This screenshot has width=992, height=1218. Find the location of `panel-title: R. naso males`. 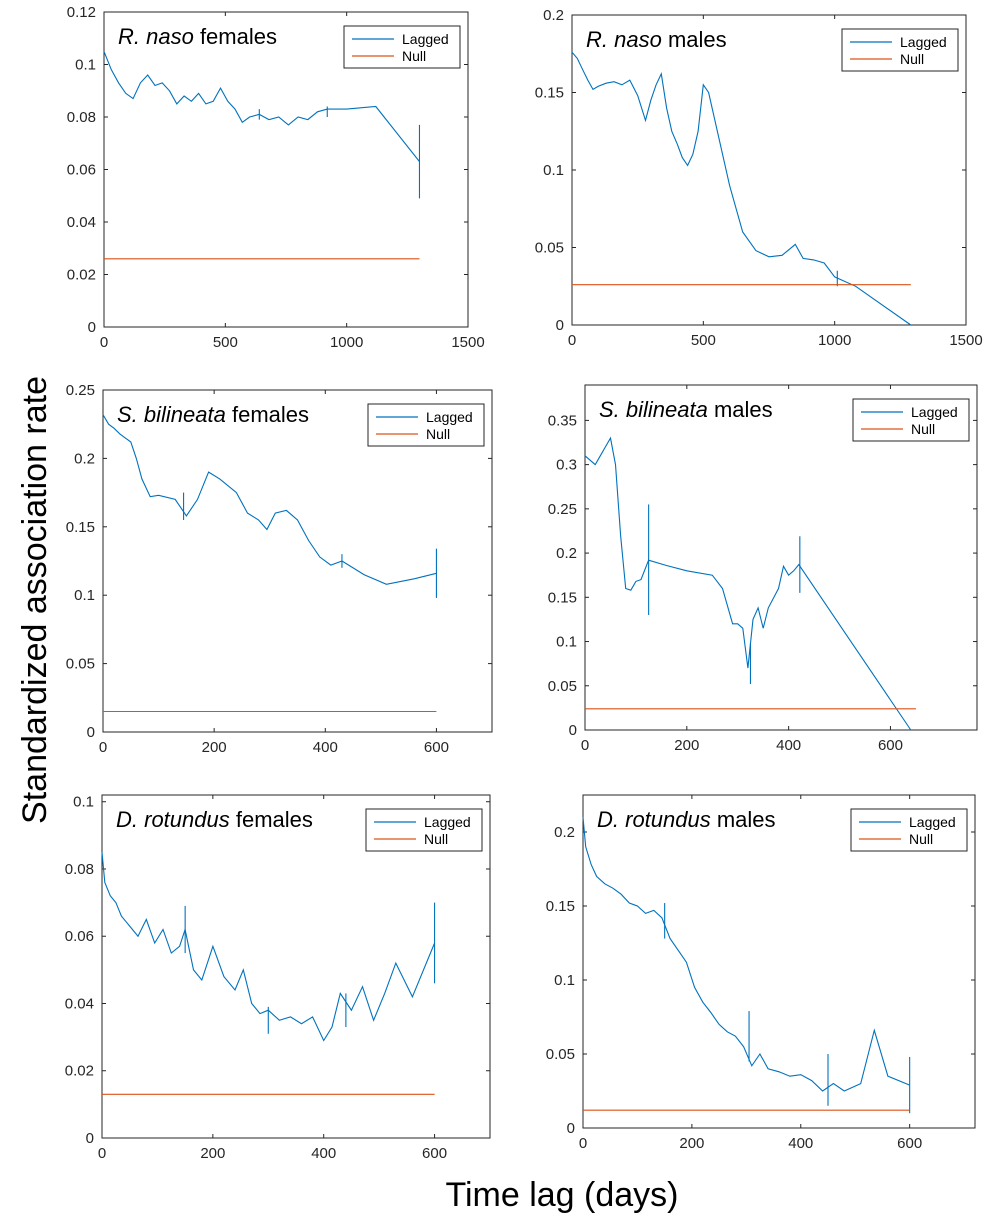

panel-title: R. naso males is located at coordinates (656, 39).